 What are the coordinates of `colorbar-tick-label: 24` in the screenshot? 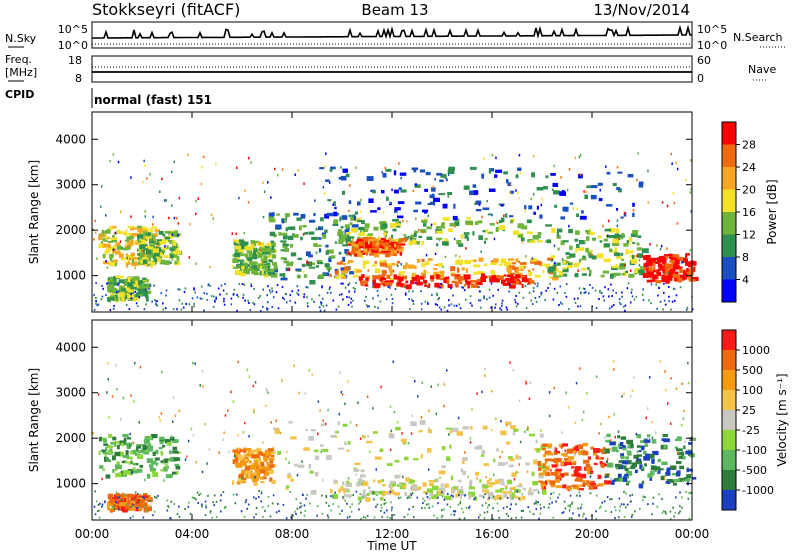 It's located at (749, 167).